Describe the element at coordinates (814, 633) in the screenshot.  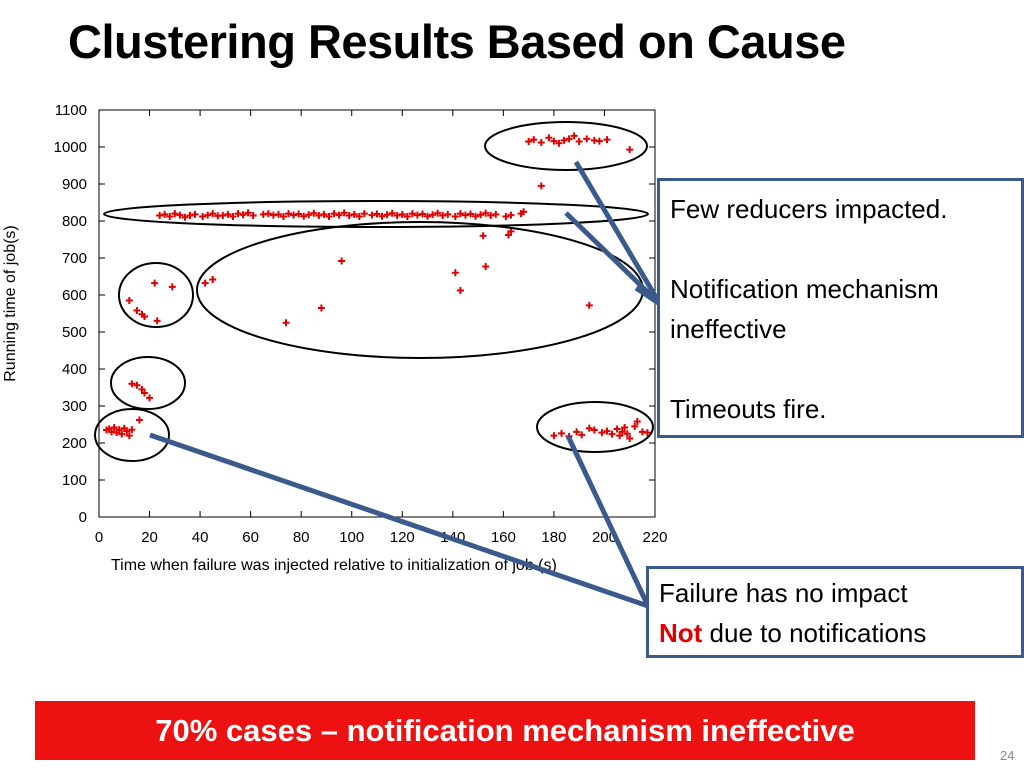
I see `callout-text: due to notifications` at that location.